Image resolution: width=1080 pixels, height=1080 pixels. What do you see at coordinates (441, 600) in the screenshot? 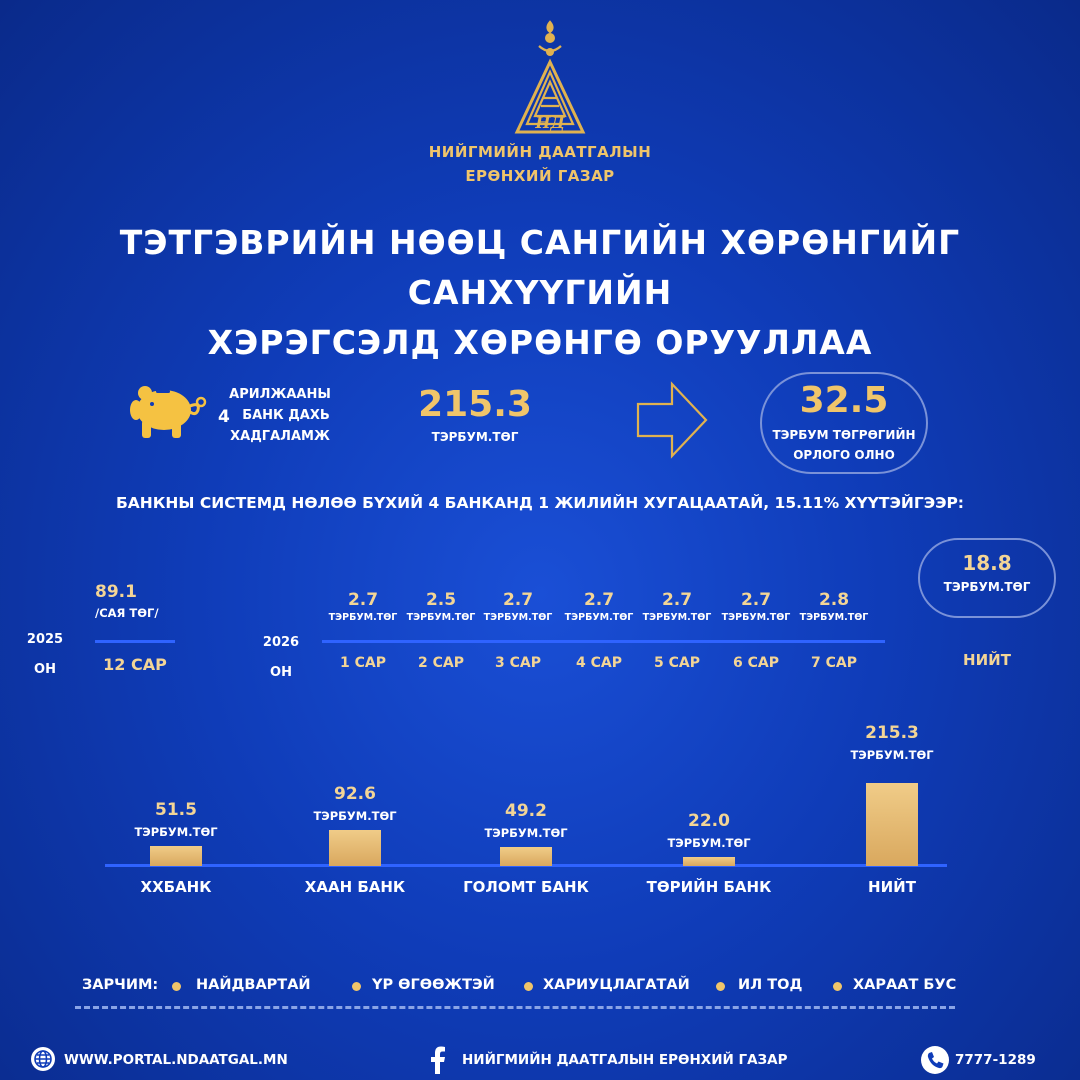
I see `schedule-2026-value: 2.5` at bounding box center [441, 600].